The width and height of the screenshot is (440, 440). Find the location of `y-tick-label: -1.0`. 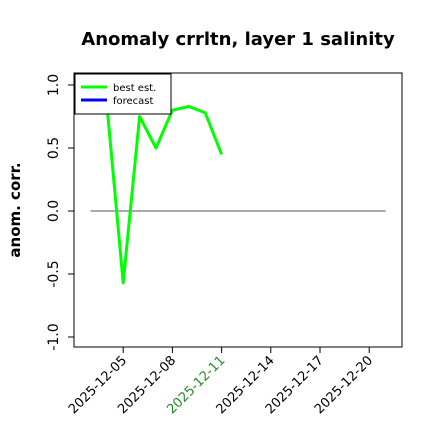

y-tick-label: -1.0 is located at coordinates (54, 336).